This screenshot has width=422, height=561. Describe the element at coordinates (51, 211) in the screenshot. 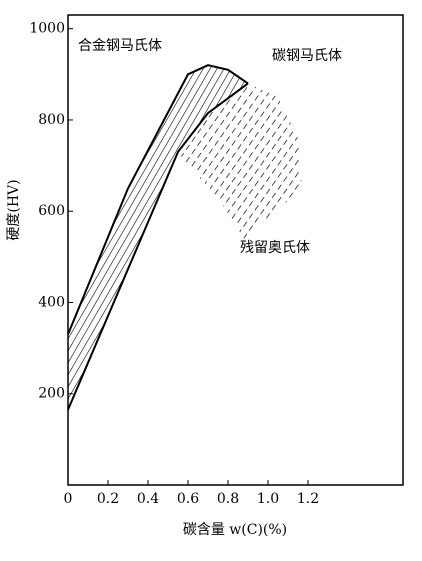

I see `y-tick-label: 600` at that location.